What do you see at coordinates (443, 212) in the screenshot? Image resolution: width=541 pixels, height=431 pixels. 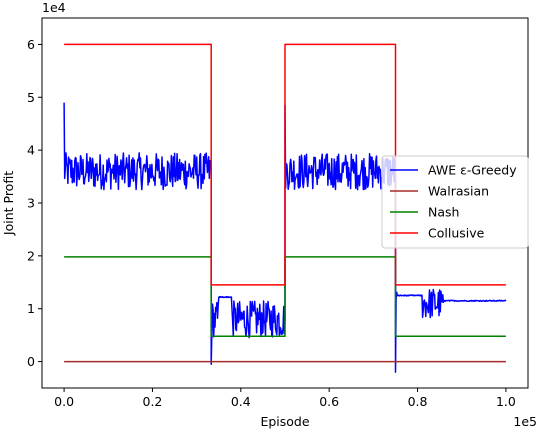 I see `legend-label: Nash` at bounding box center [443, 212].